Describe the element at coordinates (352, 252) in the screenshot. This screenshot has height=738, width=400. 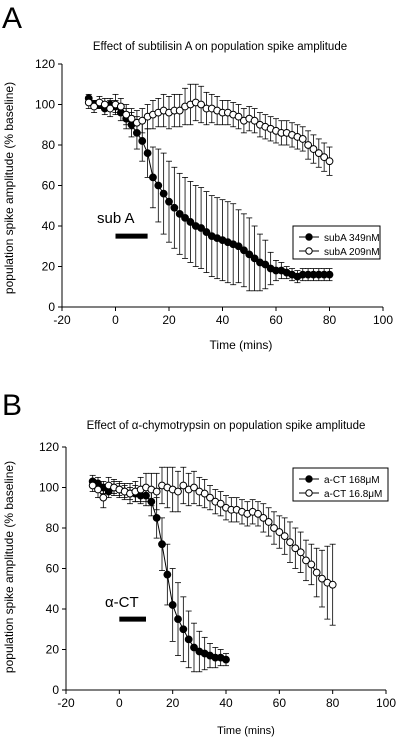
I see `legend-entry: subA 209nM` at that location.